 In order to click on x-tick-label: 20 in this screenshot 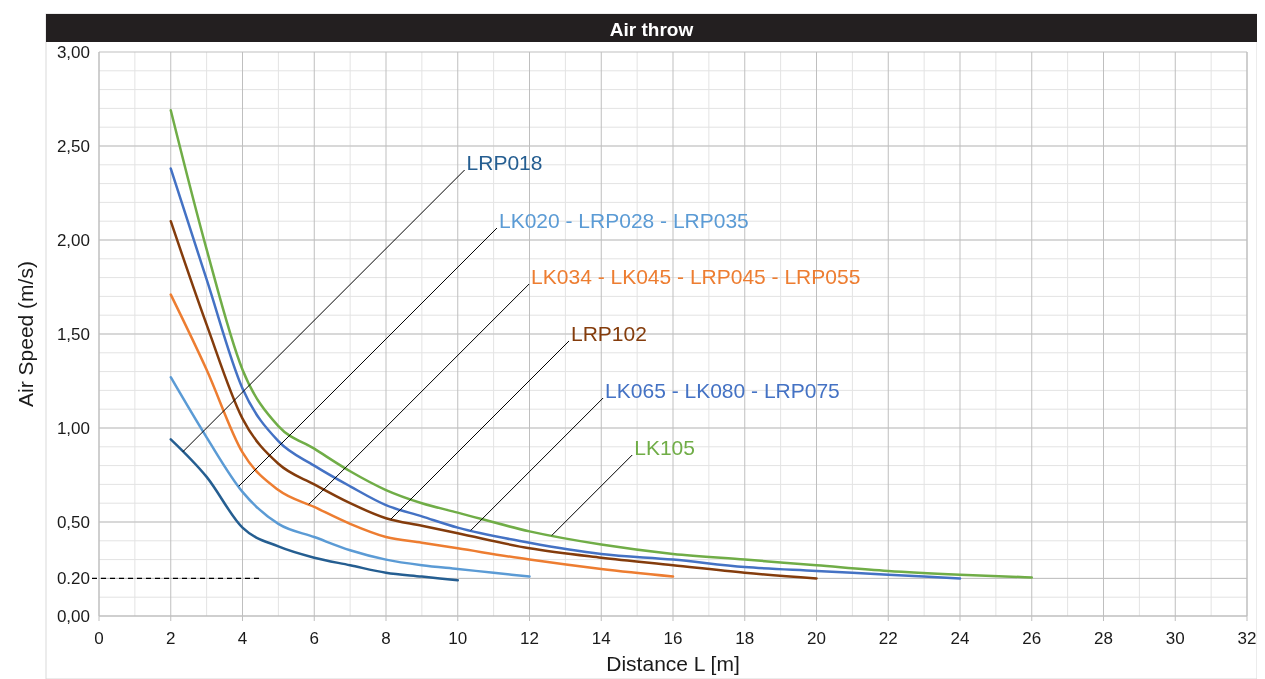, I will do `click(816, 638)`.